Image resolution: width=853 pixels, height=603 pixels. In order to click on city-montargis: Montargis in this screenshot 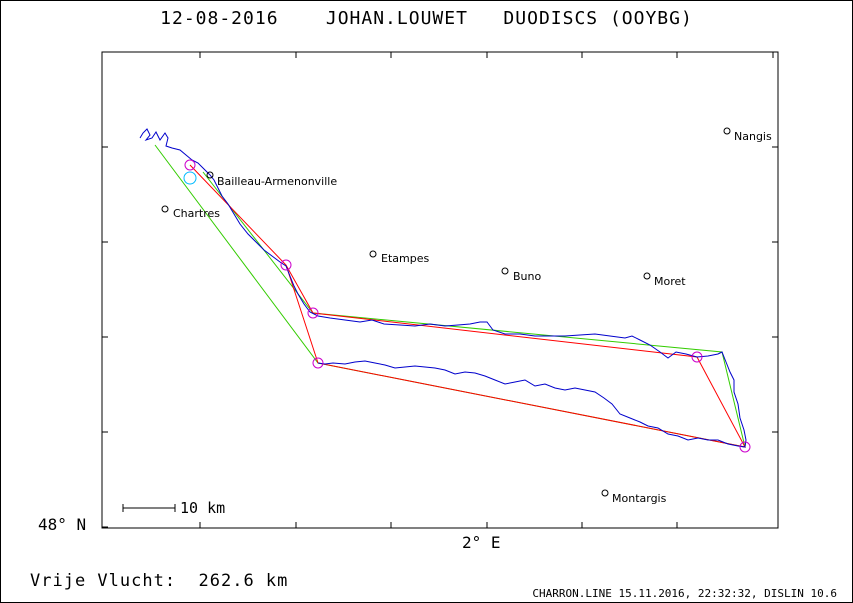, I will do `click(634, 497)`.